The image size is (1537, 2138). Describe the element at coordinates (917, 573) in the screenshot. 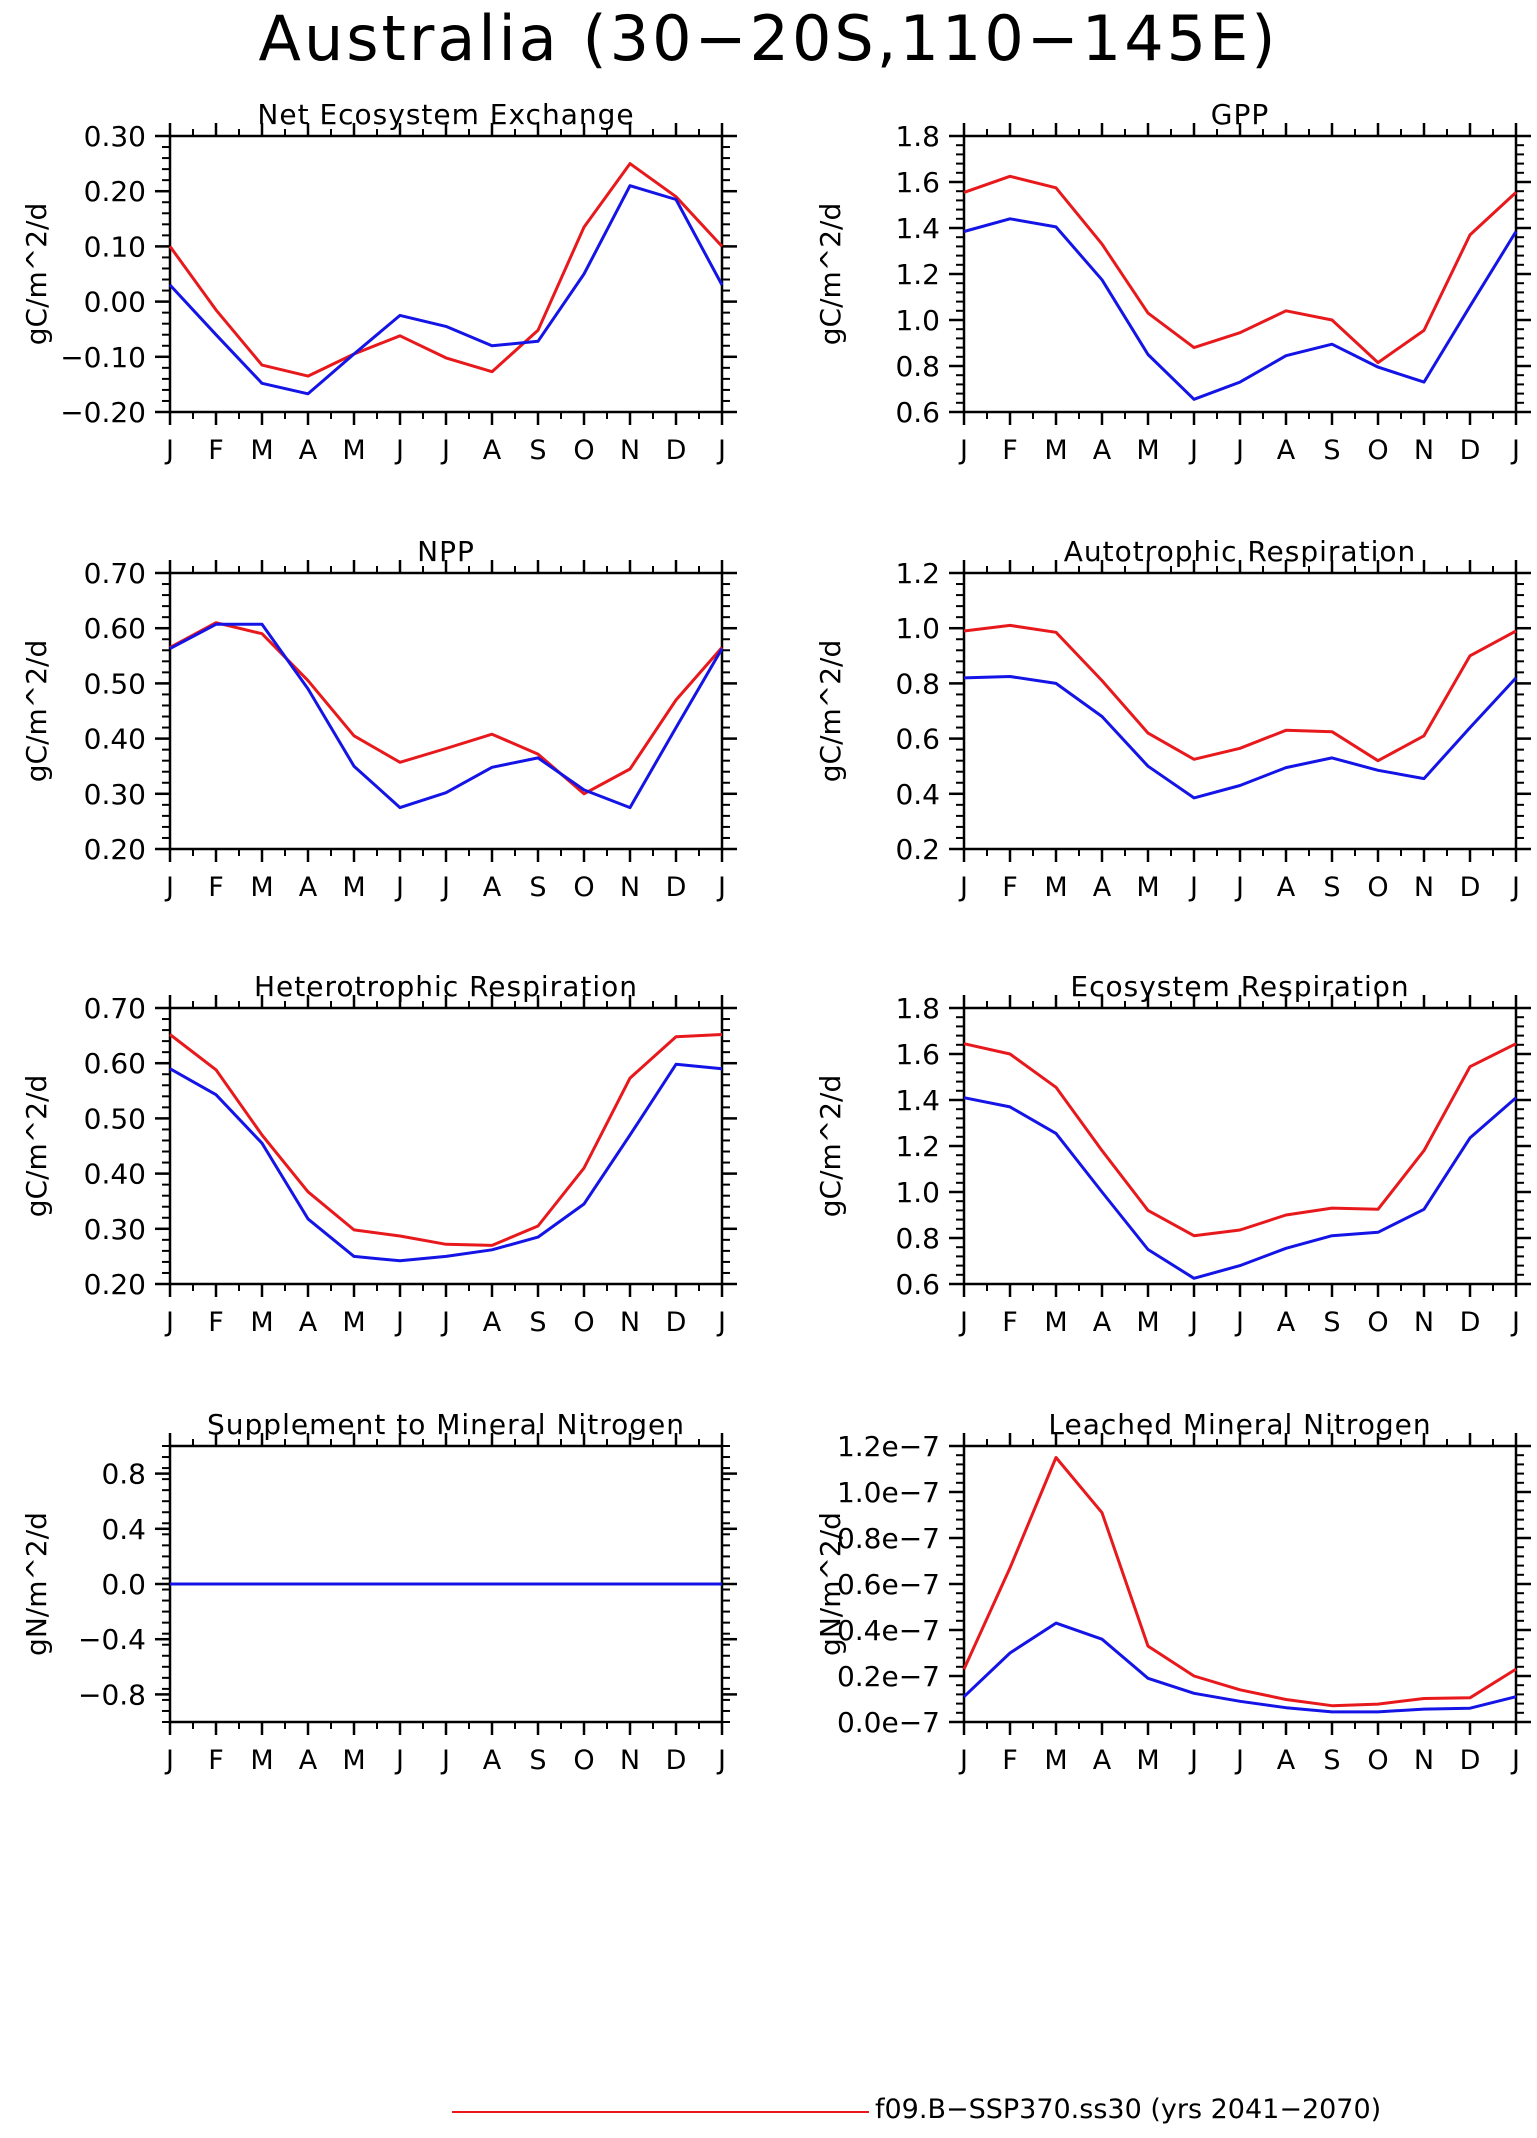

I see `y-tick-label: 1.2` at that location.